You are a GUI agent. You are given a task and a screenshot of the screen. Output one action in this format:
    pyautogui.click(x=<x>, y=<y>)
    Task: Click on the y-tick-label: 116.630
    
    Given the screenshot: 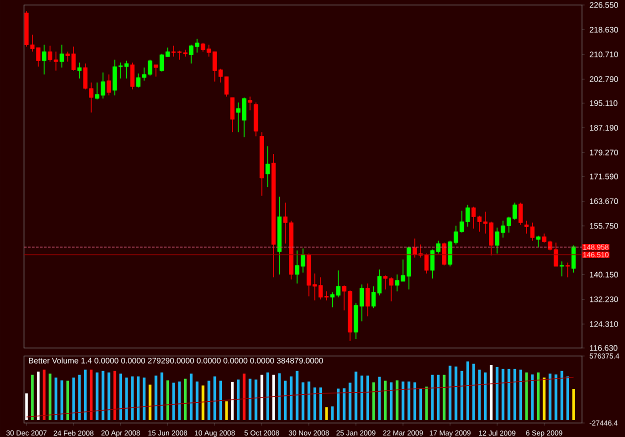 What is the action you would take?
    pyautogui.click(x=604, y=348)
    